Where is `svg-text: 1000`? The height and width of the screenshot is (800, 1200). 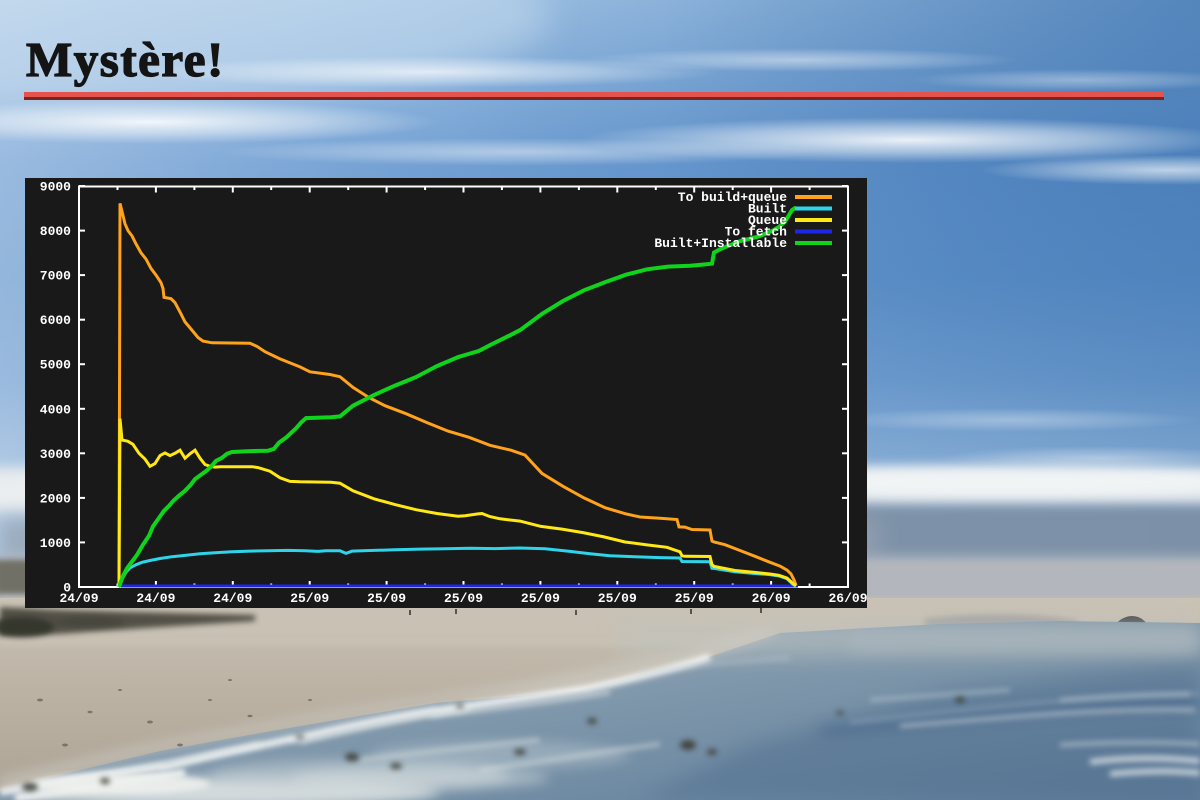 svg-text: 1000 is located at coordinates (55, 543).